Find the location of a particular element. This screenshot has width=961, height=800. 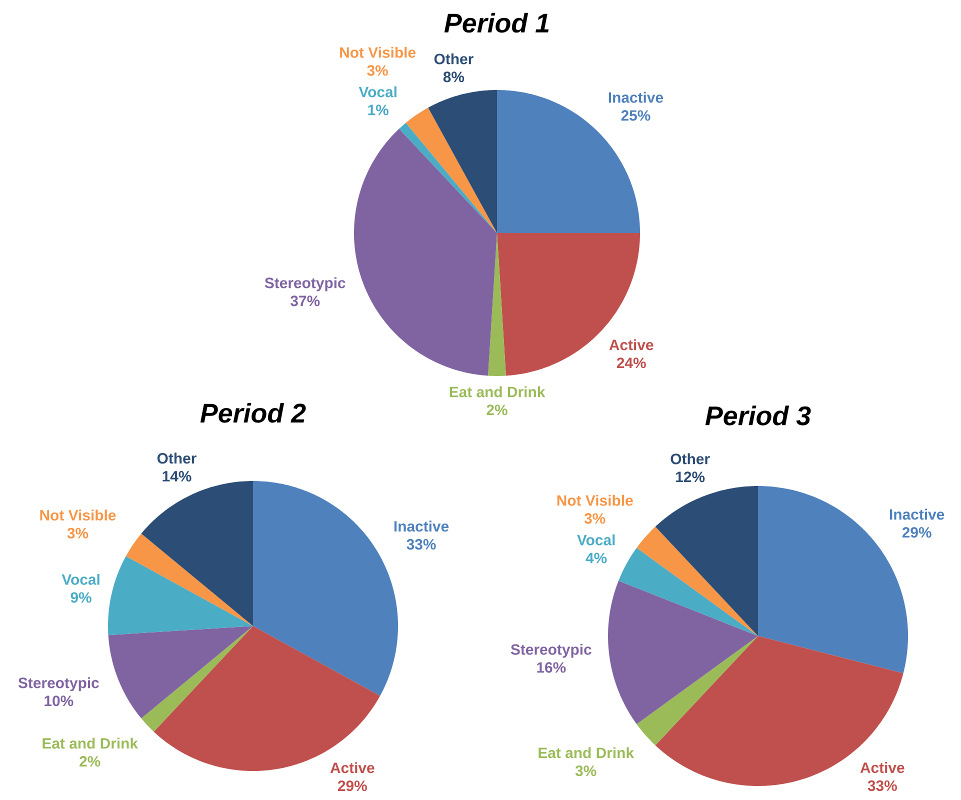

data-label: 25% is located at coordinates (635, 115).